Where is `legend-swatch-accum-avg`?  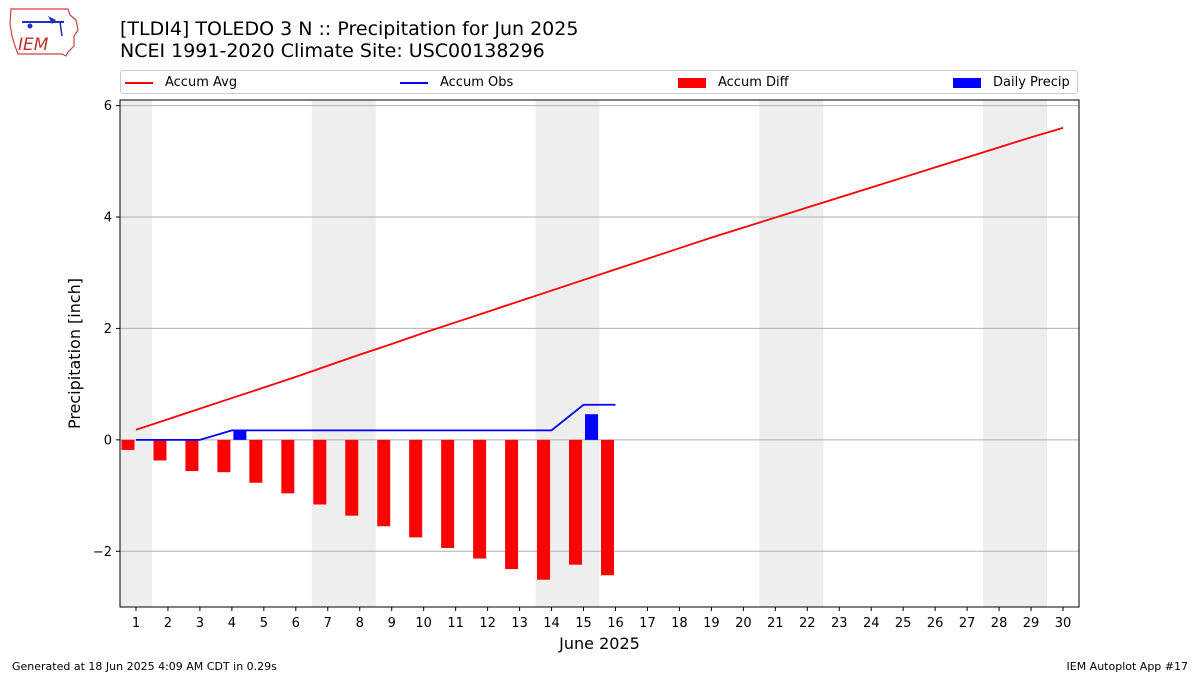
legend-swatch-accum-avg is located at coordinates (139, 83).